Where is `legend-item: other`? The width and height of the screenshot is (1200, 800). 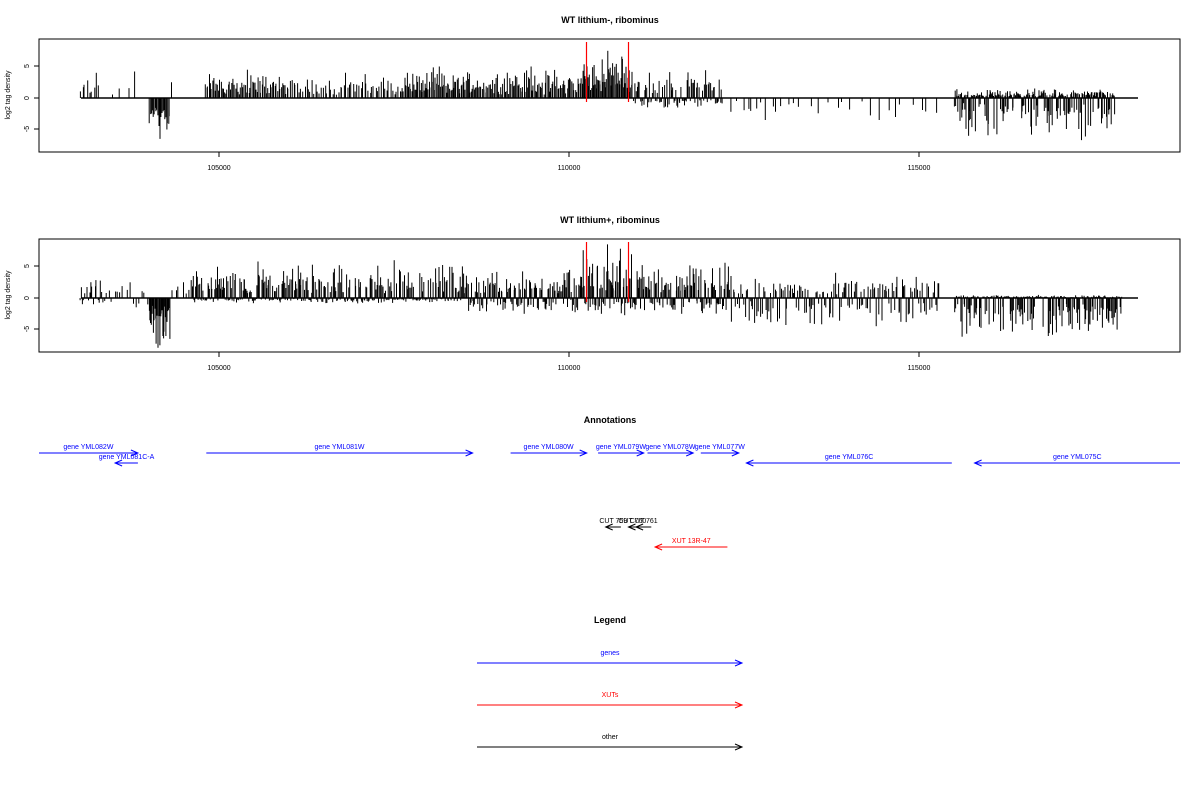
legend-item: other is located at coordinates (610, 742).